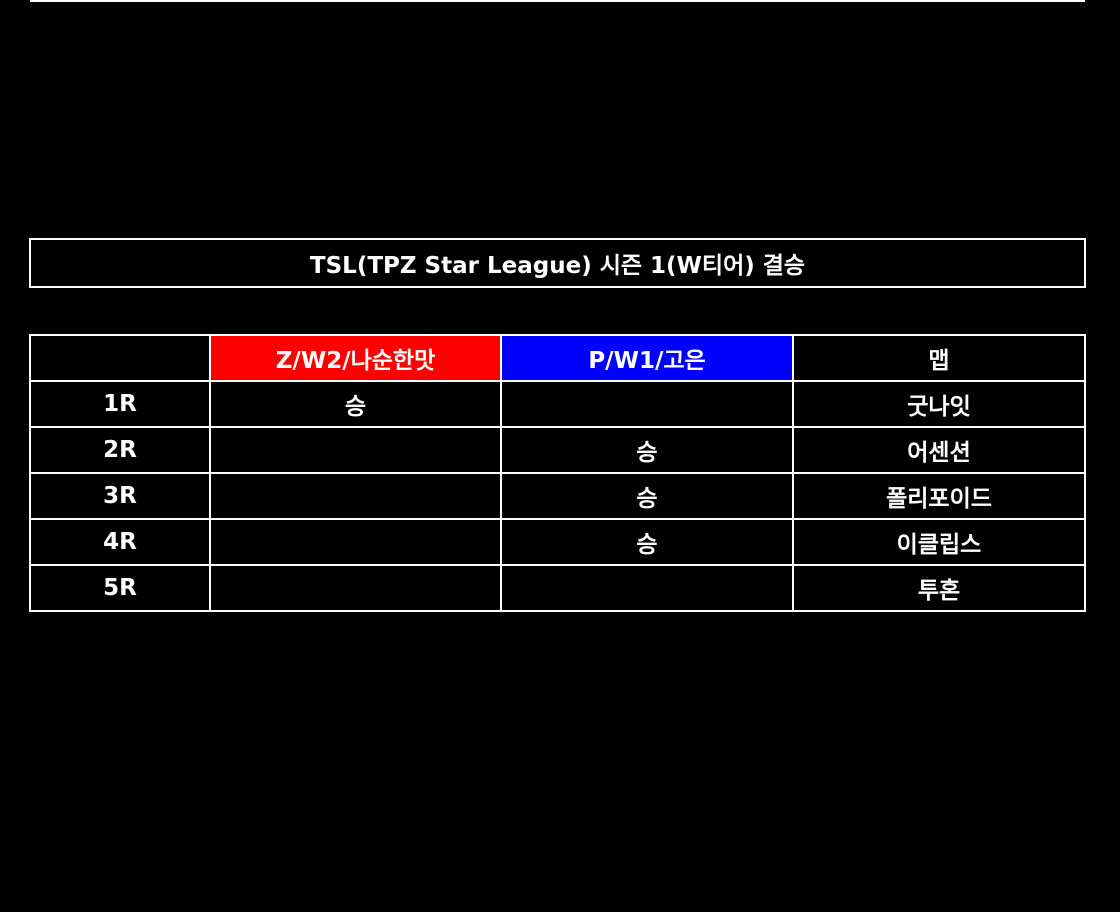 Image resolution: width=1120 pixels, height=912 pixels. Describe the element at coordinates (939, 404) in the screenshot. I see `map-cell: 굿나잇` at that location.